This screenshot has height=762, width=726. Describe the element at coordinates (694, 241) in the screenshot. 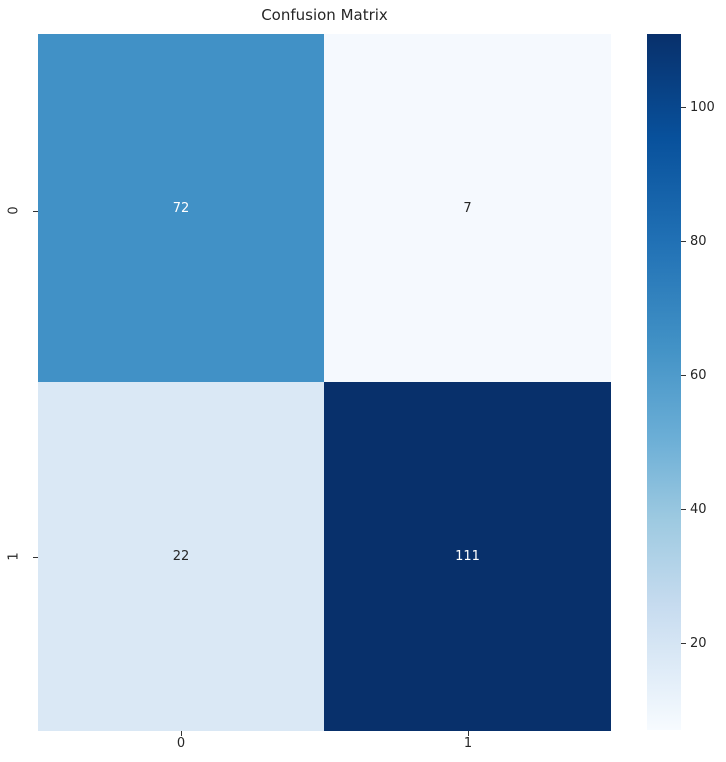

I see `colorbar-tick-80: 80` at that location.